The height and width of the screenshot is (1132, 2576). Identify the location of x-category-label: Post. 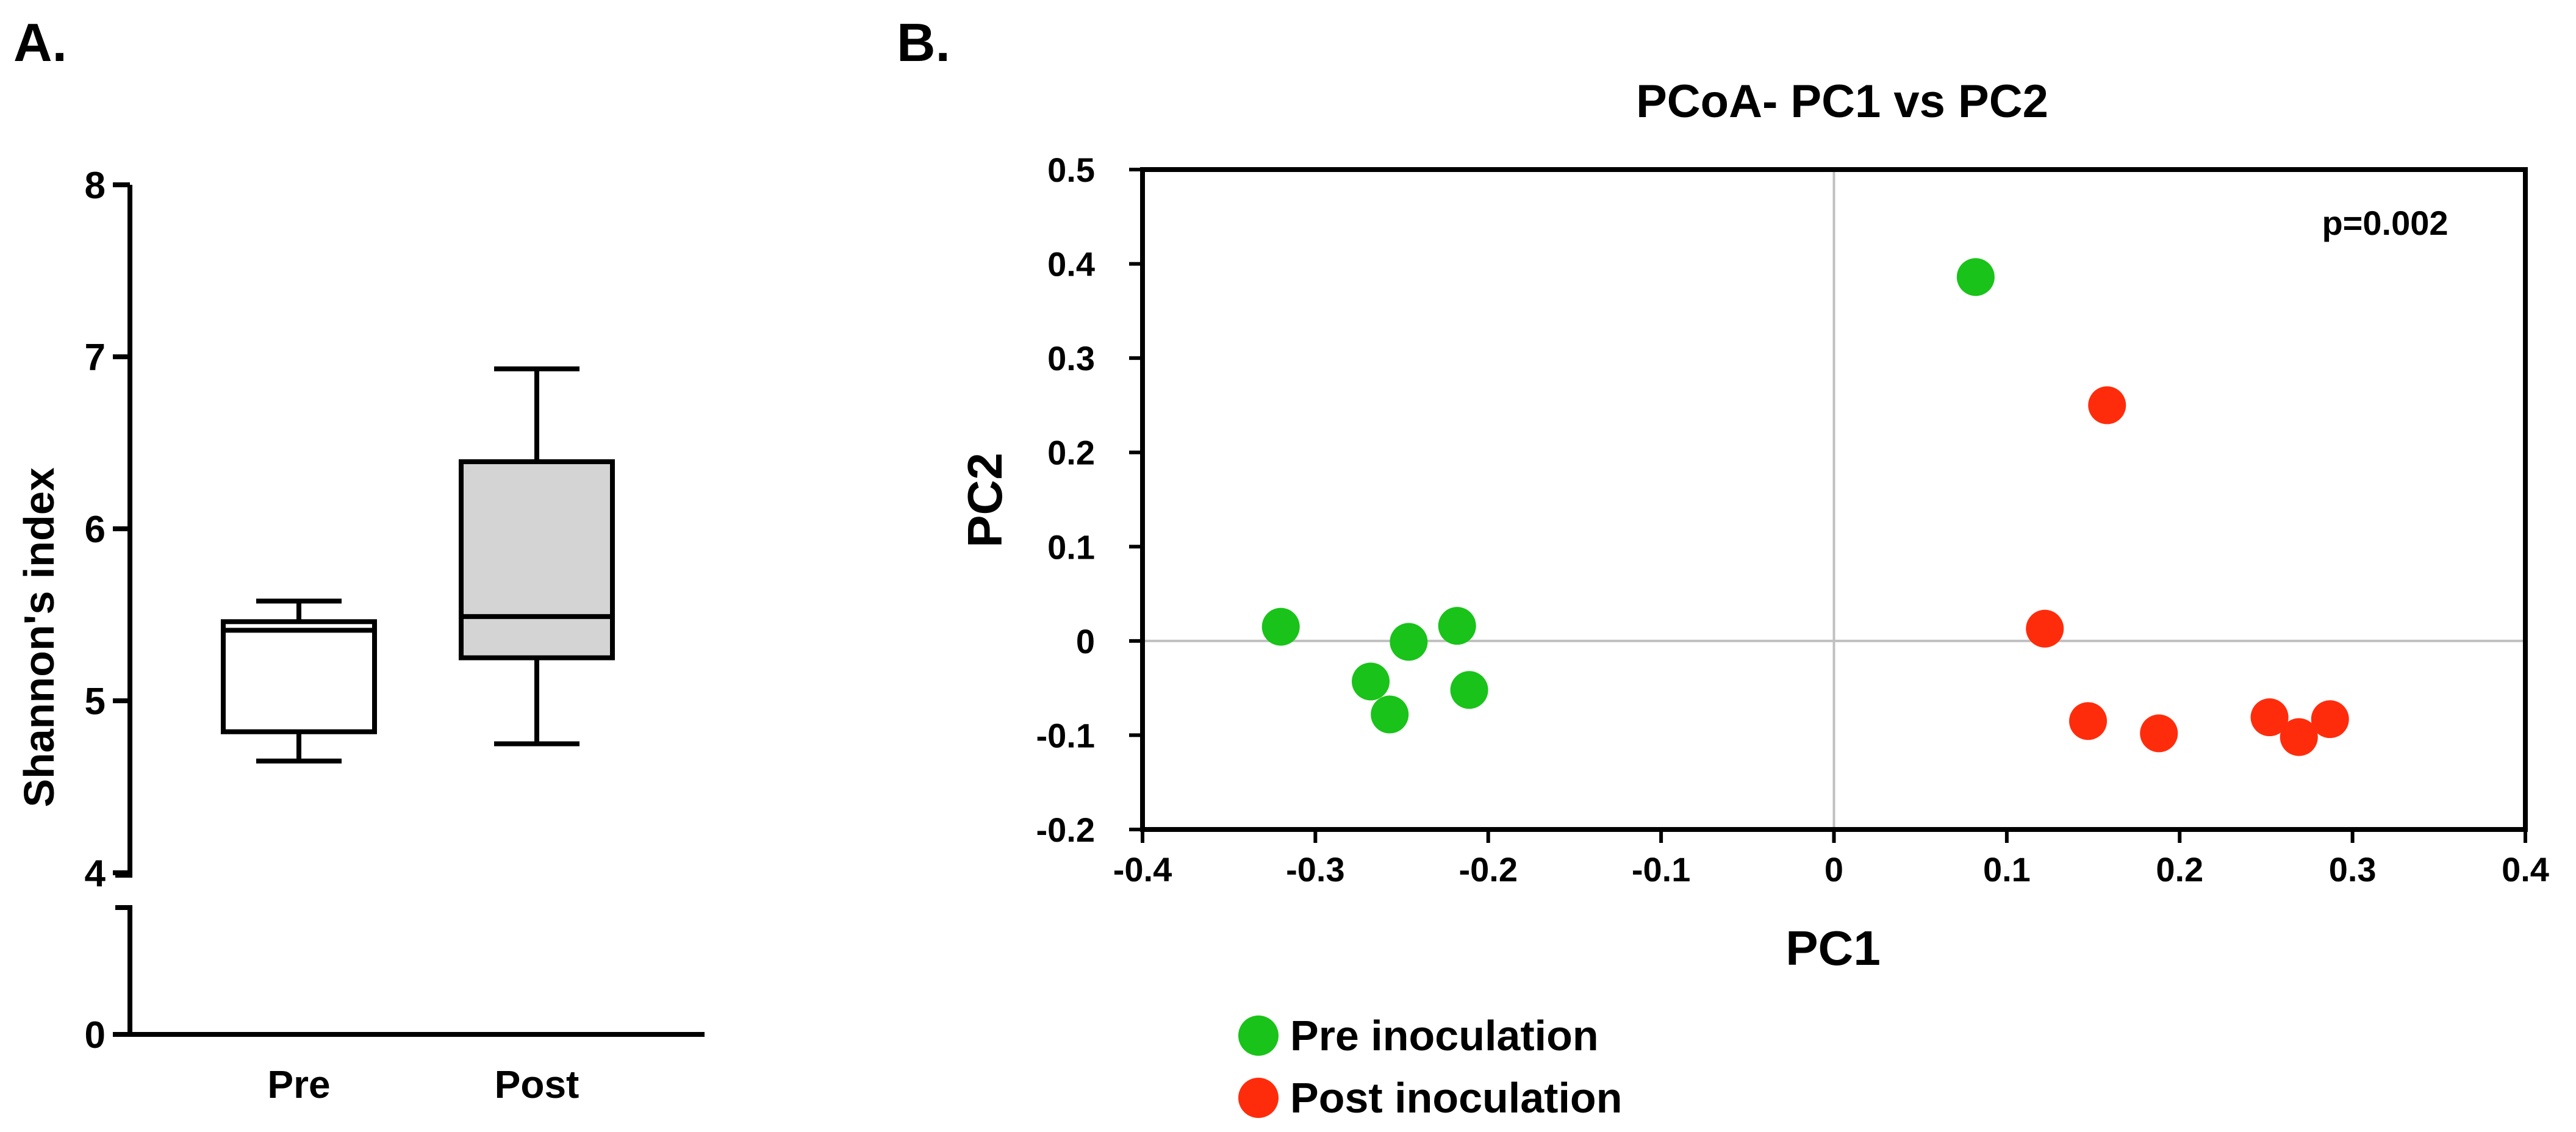
(537, 1084).